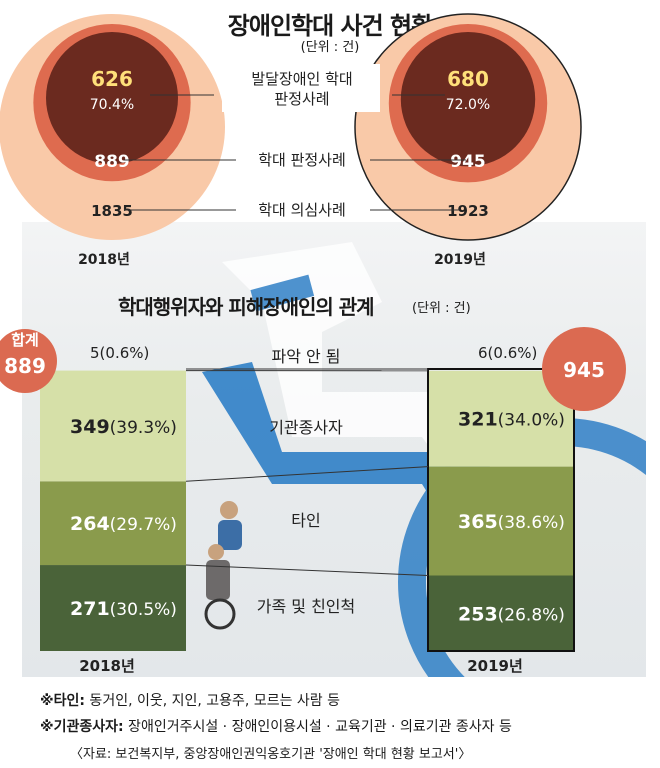 The image size is (660, 768). What do you see at coordinates (246, 307) in the screenshot?
I see `chart-title-2: 학대행위자와 피해장애인의 관계` at bounding box center [246, 307].